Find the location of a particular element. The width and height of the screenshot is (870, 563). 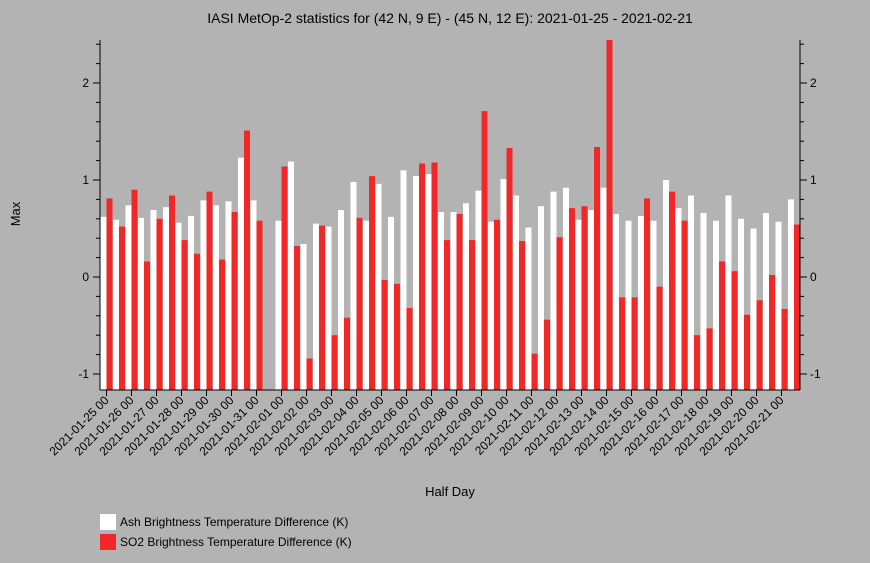

y-tick-label-right: 0 is located at coordinates (813, 277).